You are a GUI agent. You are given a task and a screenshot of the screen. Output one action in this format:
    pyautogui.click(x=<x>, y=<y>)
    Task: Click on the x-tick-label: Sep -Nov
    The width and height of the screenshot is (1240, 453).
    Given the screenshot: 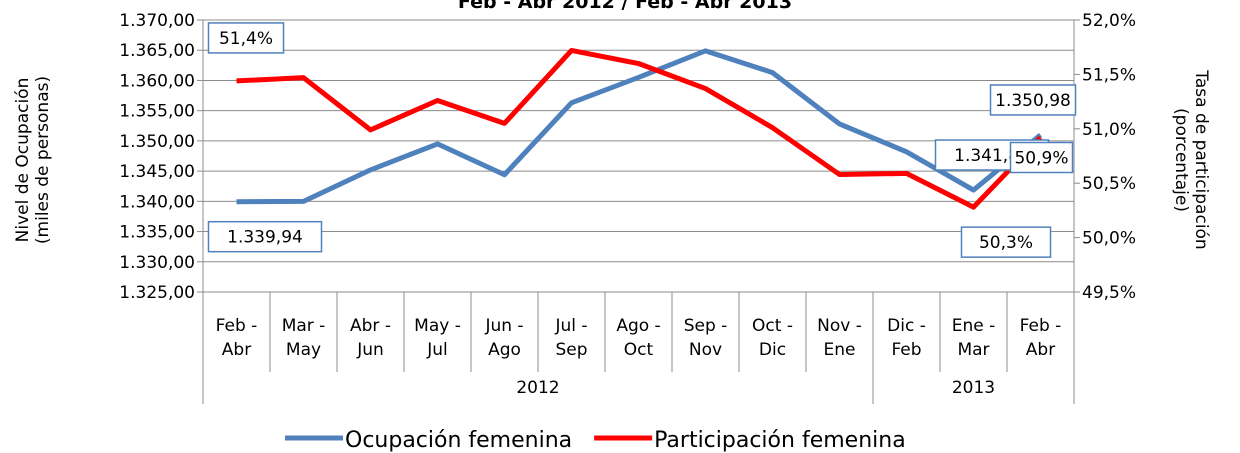 What is the action you would take?
    pyautogui.click(x=706, y=338)
    